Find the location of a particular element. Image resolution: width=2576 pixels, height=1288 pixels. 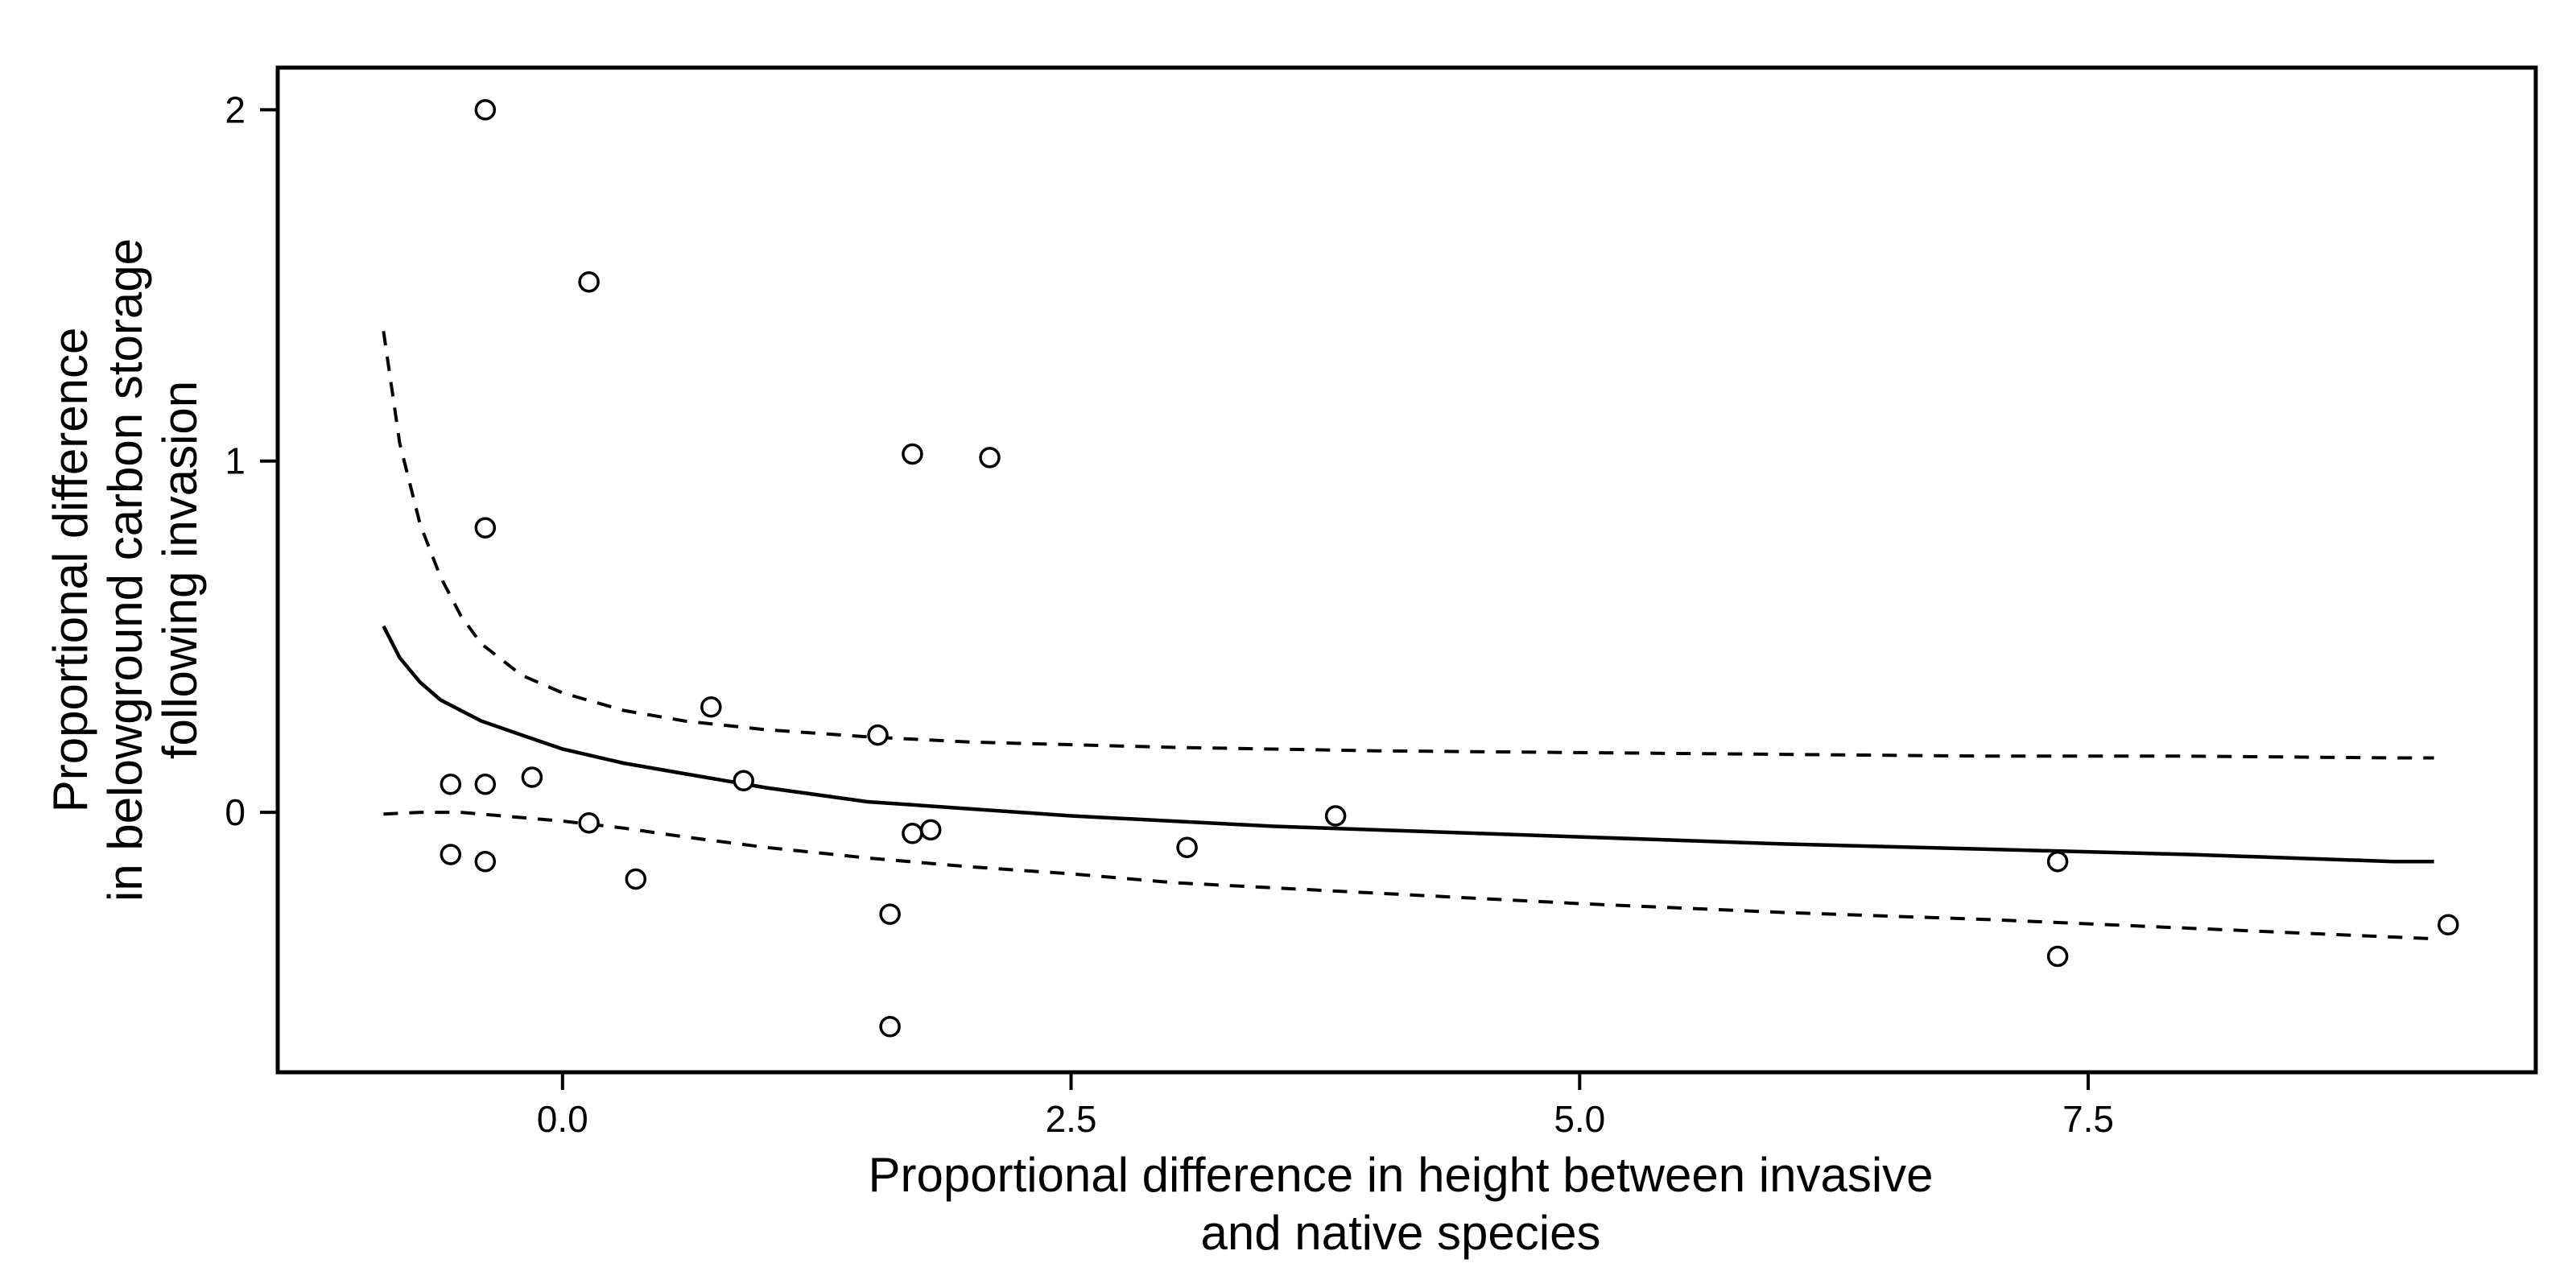

y-tick-label: 1 is located at coordinates (235, 461).